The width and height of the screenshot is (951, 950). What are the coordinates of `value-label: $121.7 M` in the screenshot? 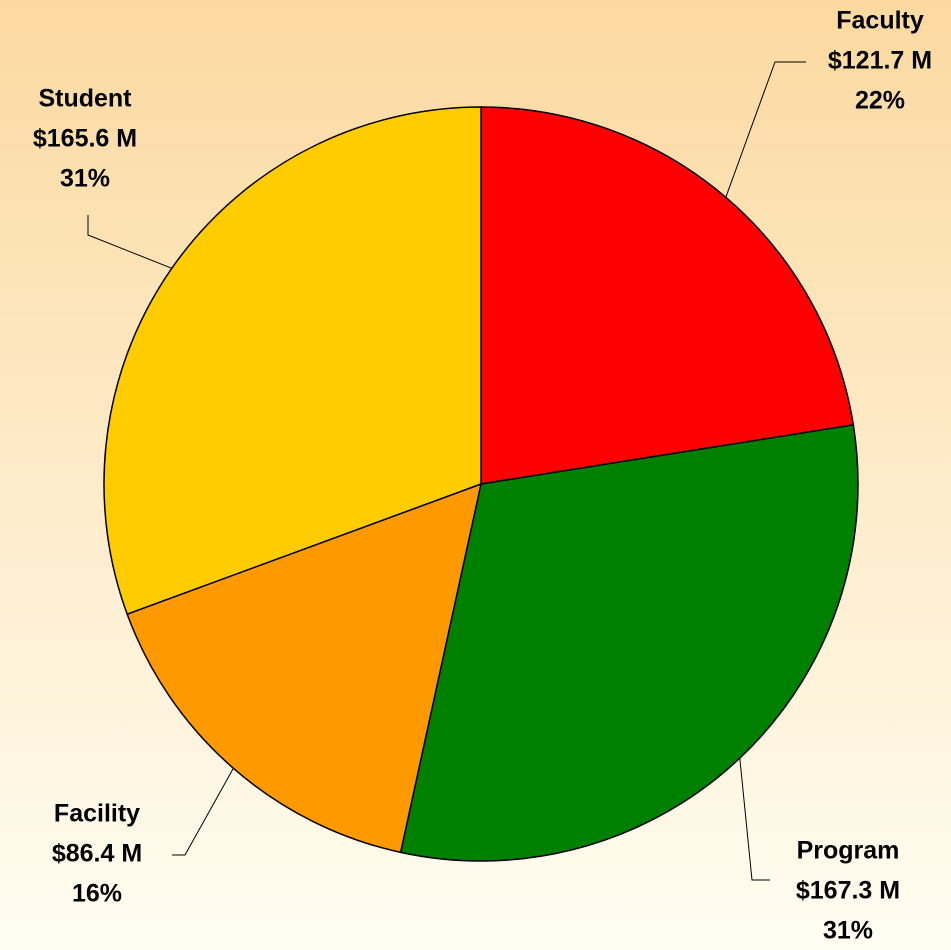 It's located at (880, 61).